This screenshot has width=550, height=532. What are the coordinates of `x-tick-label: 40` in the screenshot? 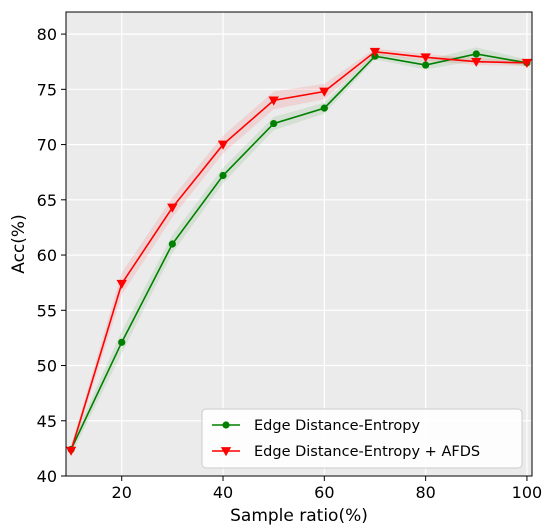 It's located at (223, 492).